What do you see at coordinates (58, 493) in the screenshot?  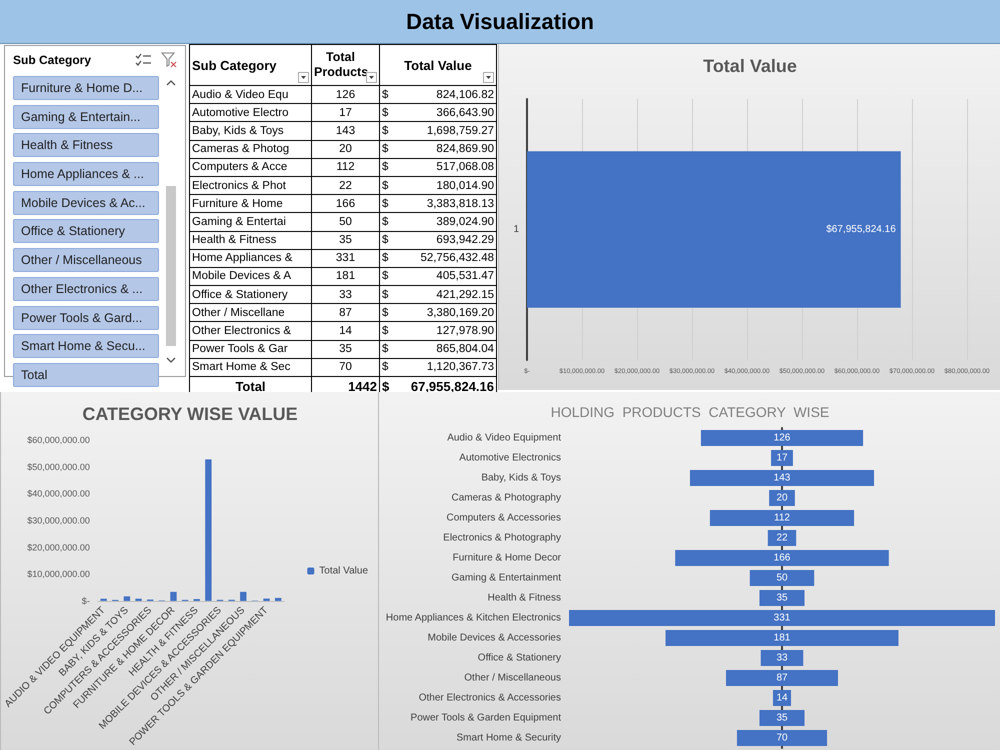 I see `y-tick-label: $40,000,000.00` at bounding box center [58, 493].